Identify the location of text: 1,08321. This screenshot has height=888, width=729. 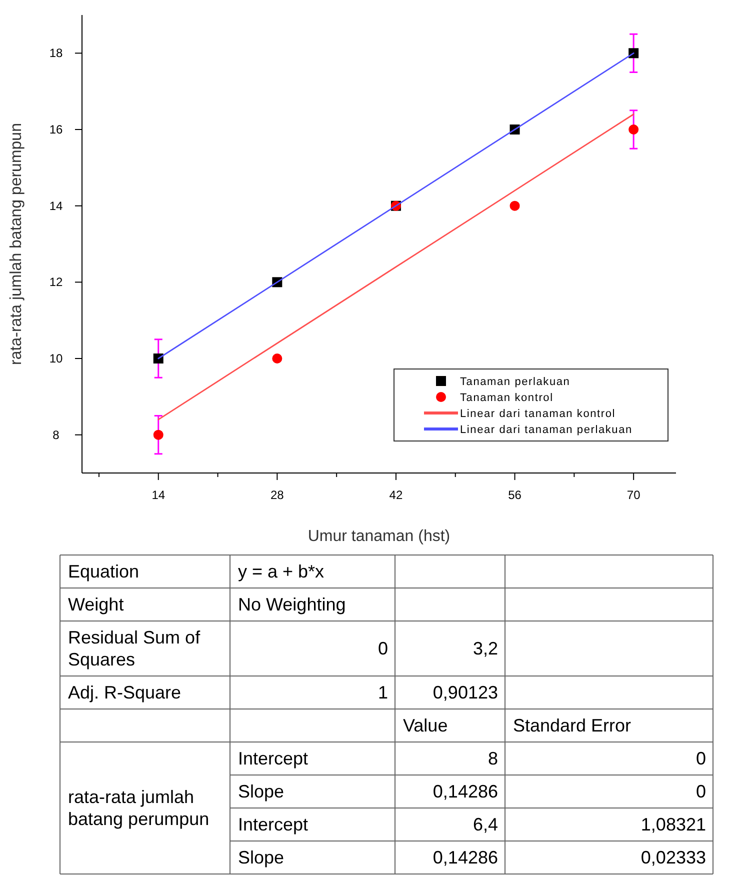
(673, 824).